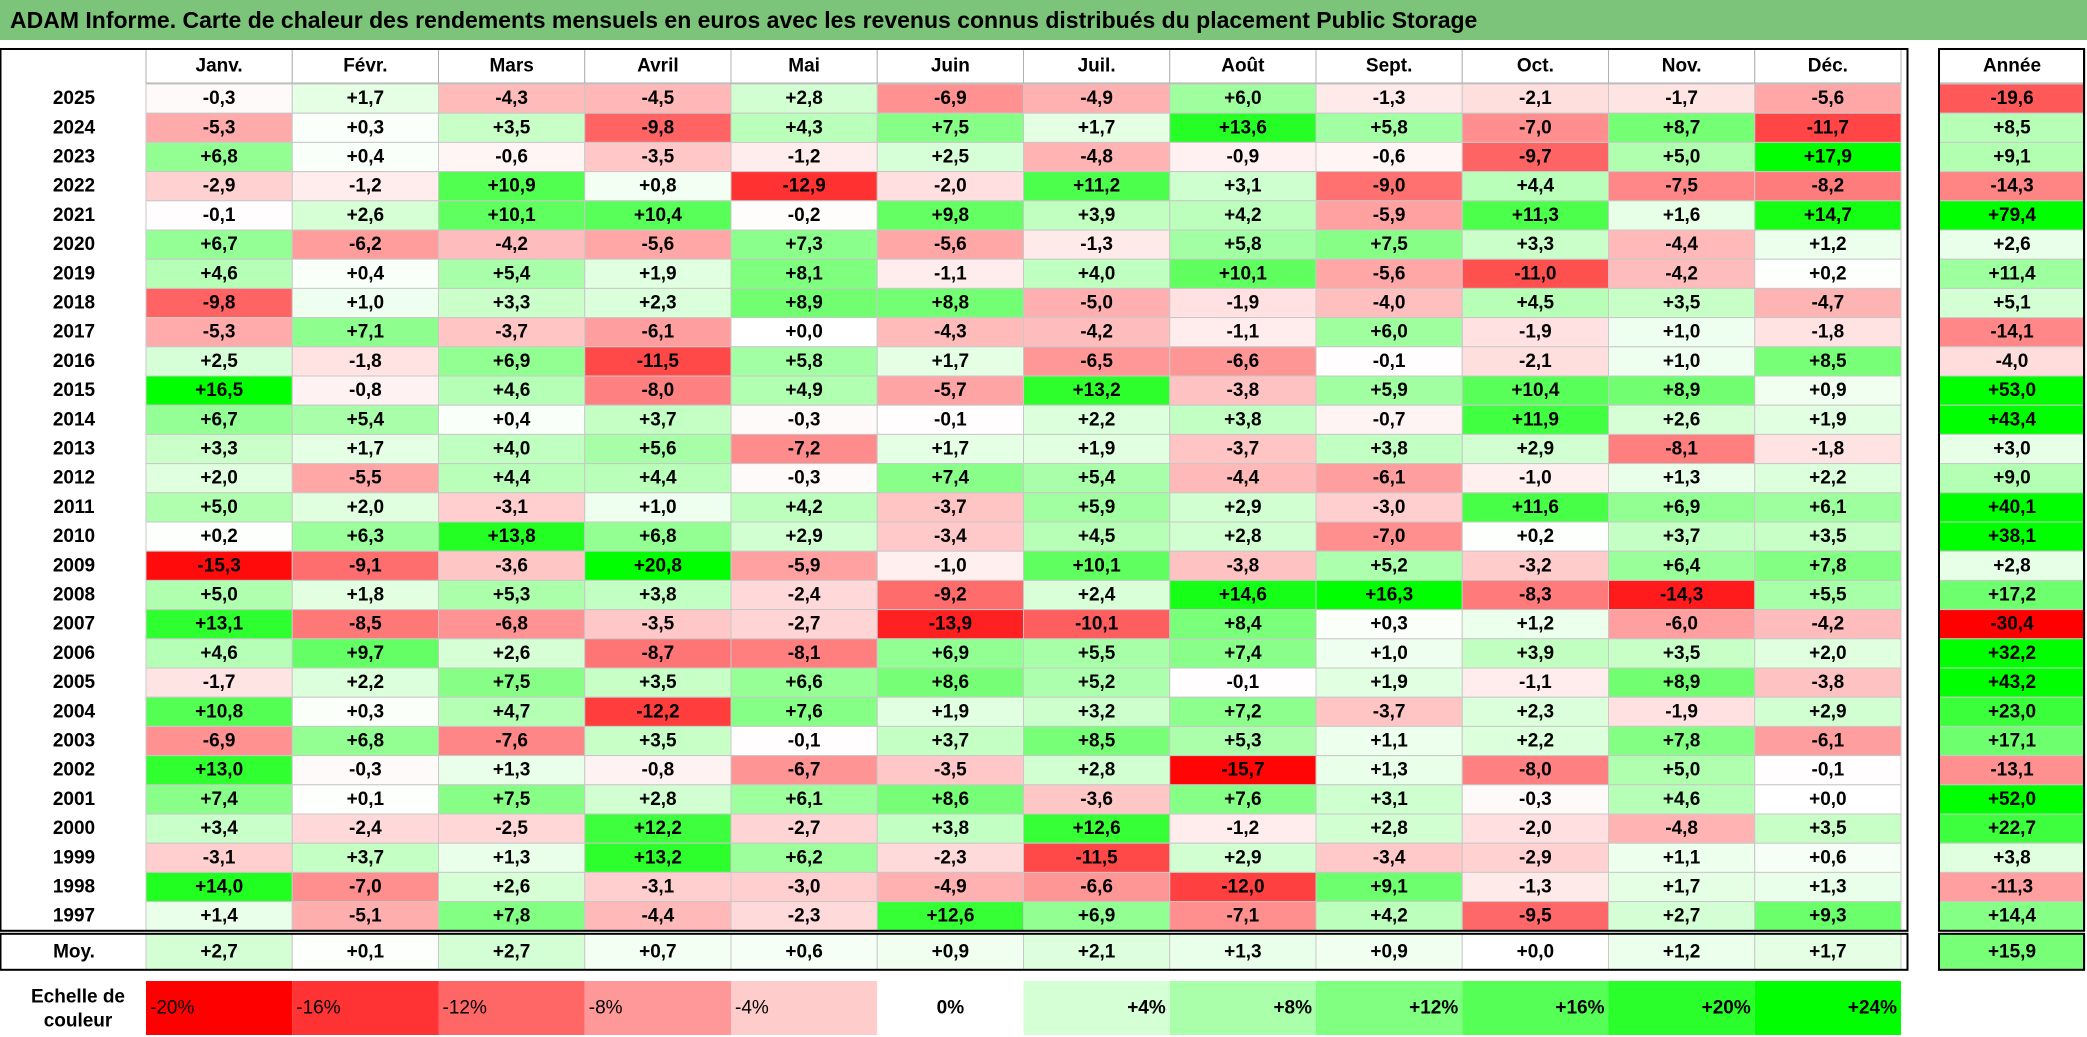 The height and width of the screenshot is (1037, 2087). What do you see at coordinates (2012, 332) in the screenshot?
I see `annual-cell` at bounding box center [2012, 332].